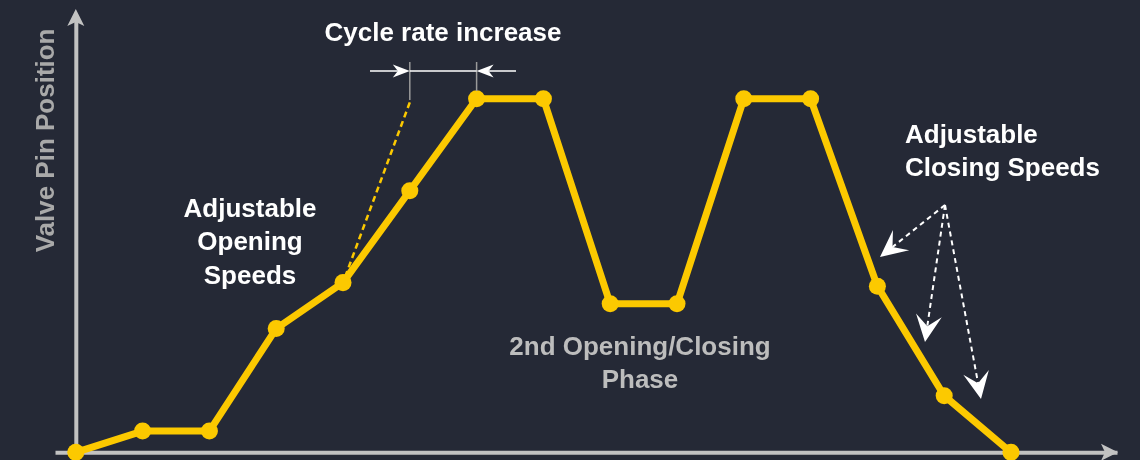 This screenshot has height=460, width=1140. I want to click on annotation: Adjustable Closing Speeds, so click(1002, 151).